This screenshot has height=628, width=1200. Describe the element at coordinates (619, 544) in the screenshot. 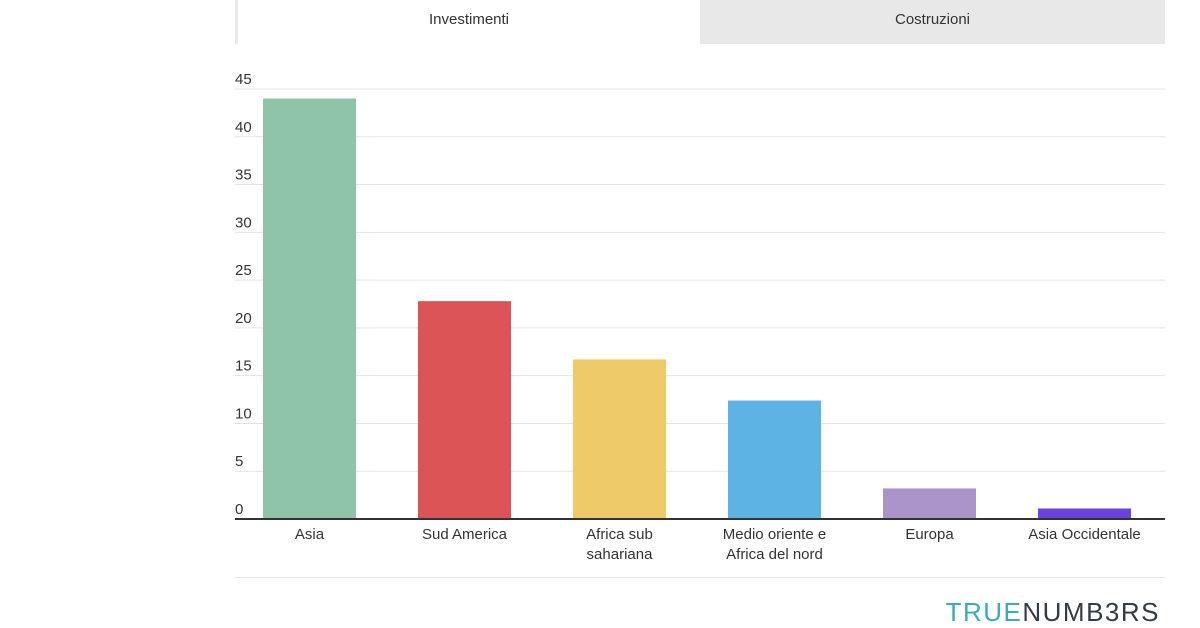

I see `x-category-label: Africa sub sahariana` at that location.